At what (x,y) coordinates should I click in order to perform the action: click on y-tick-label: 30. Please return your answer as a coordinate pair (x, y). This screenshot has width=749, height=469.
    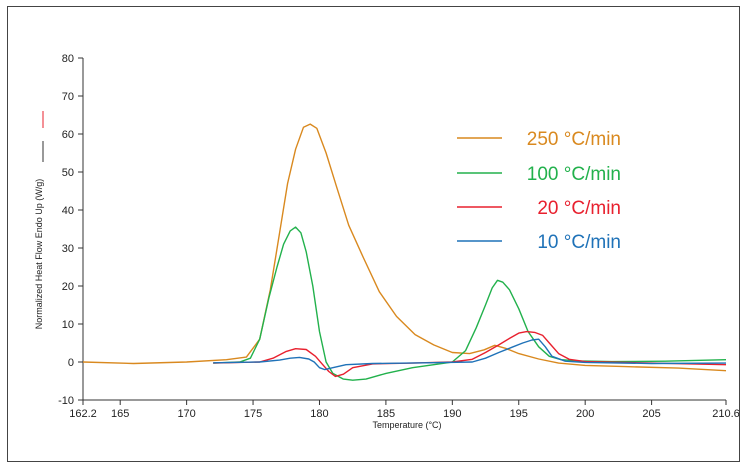
    Looking at the image, I should click on (68, 249).